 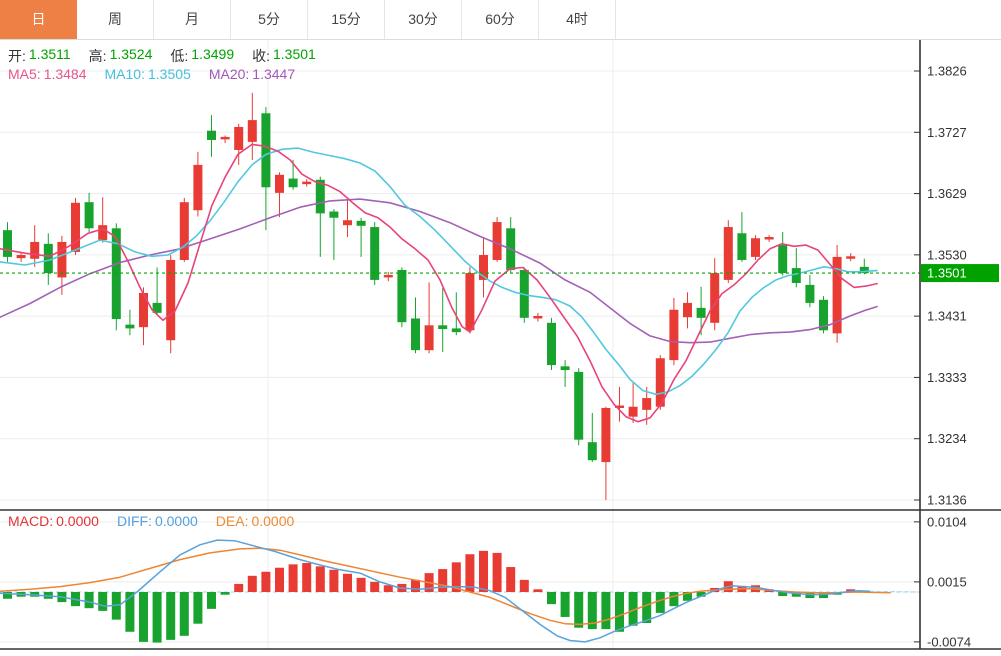 What do you see at coordinates (947, 316) in the screenshot?
I see `svg-text: 1.3431` at bounding box center [947, 316].